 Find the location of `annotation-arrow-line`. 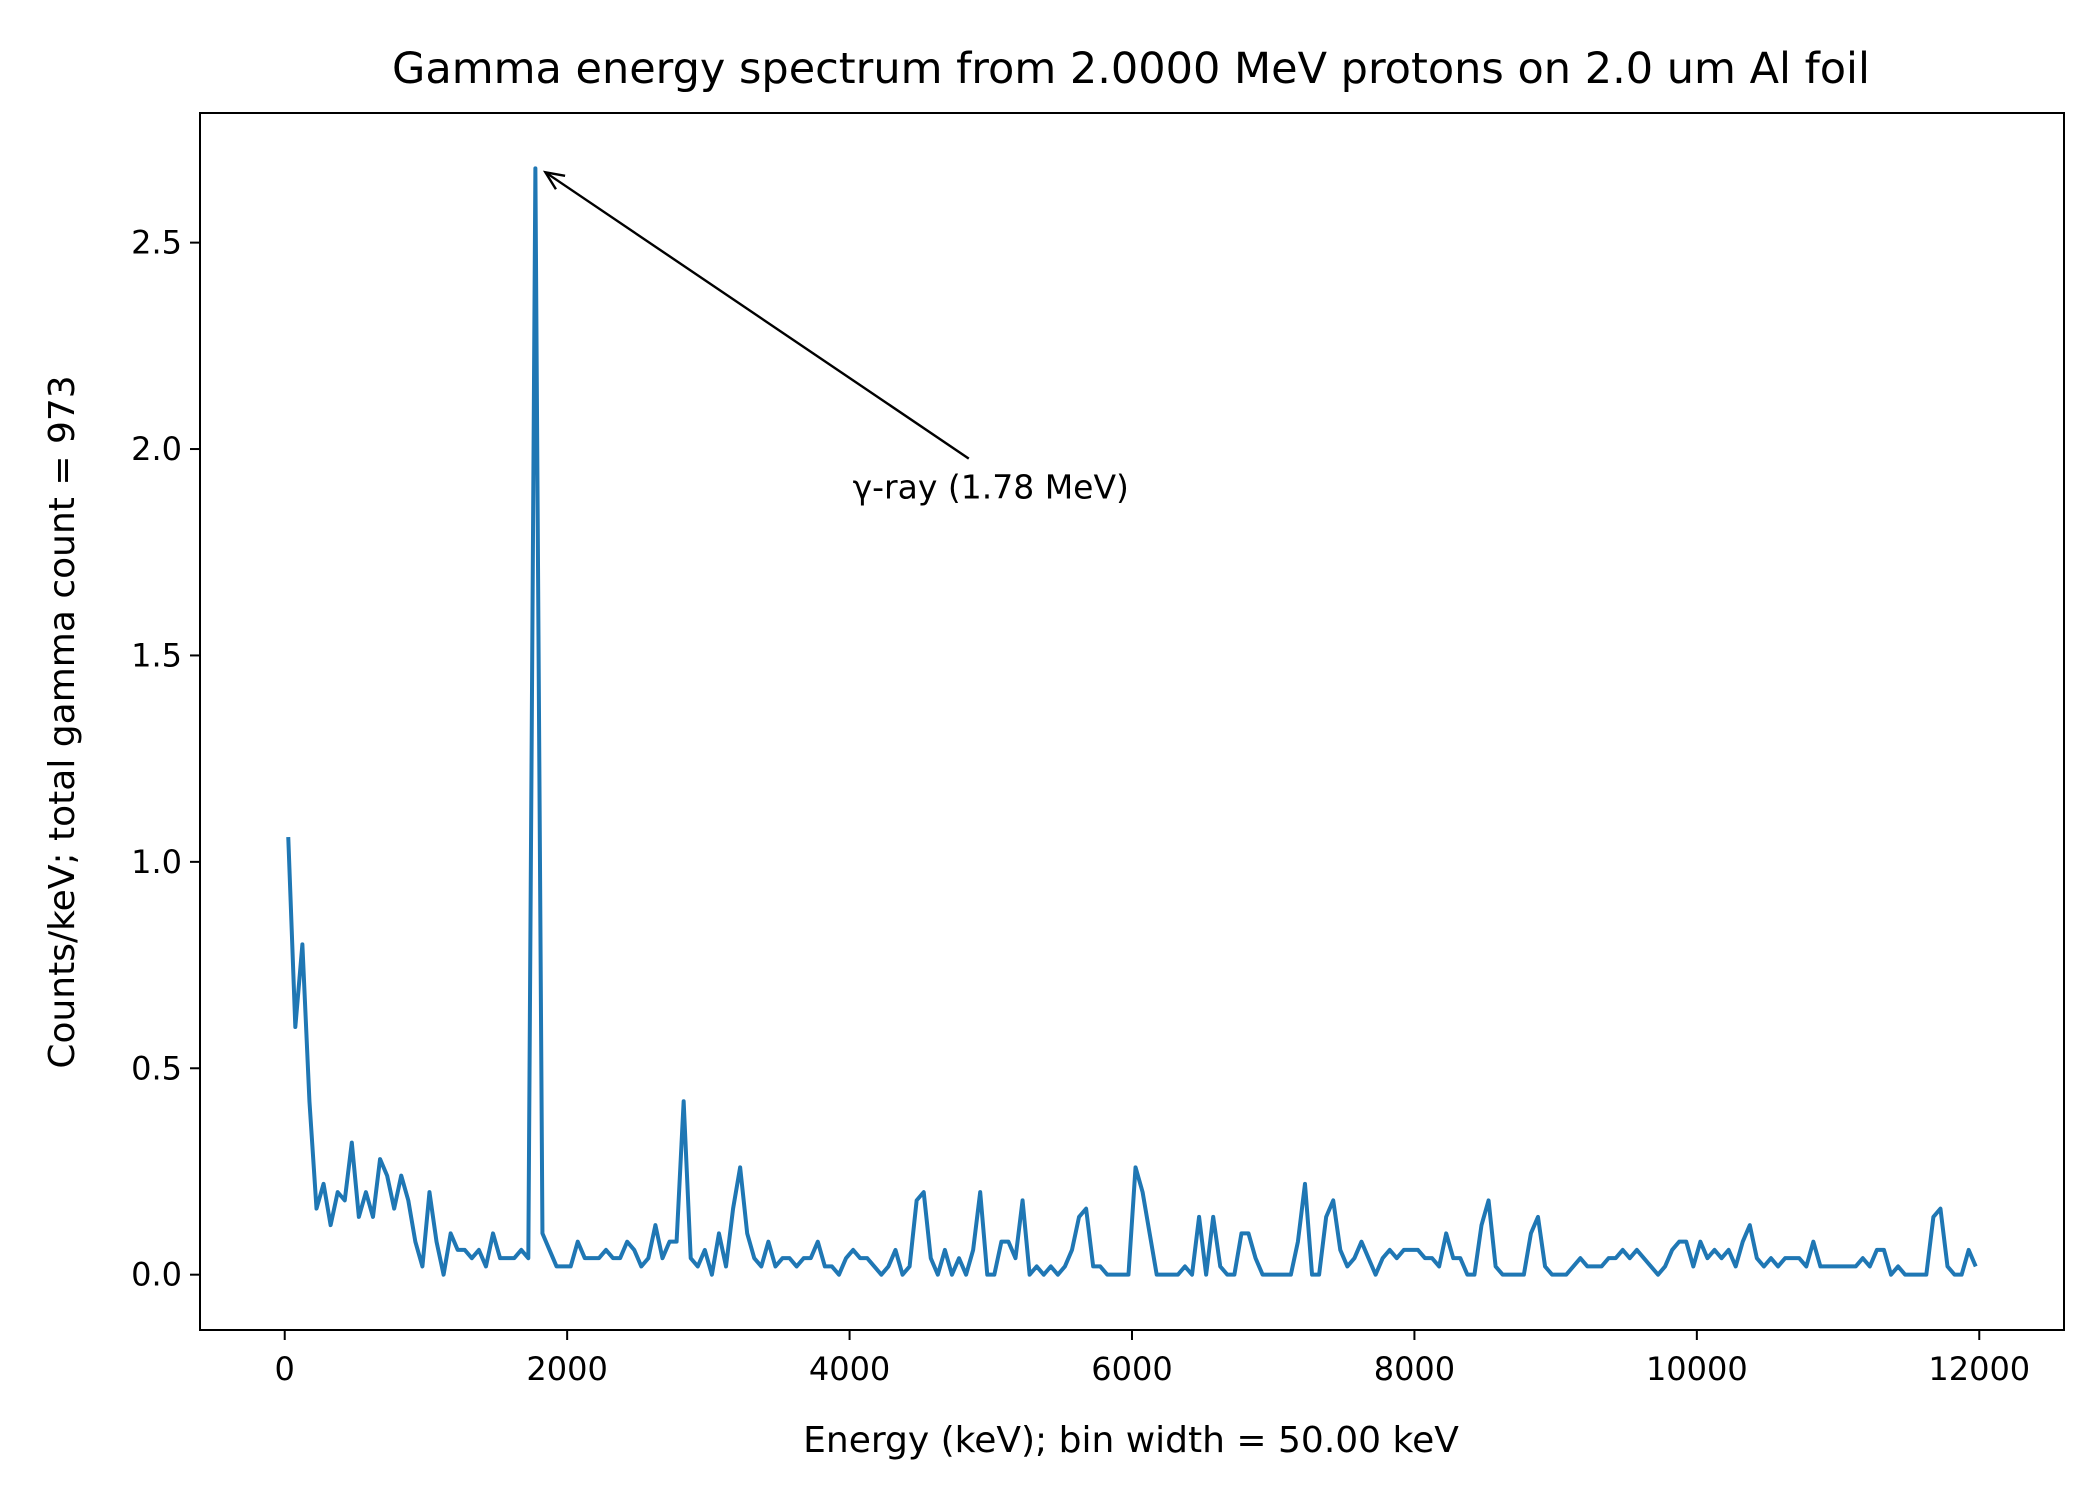

annotation-arrow-line is located at coordinates (757, 315).